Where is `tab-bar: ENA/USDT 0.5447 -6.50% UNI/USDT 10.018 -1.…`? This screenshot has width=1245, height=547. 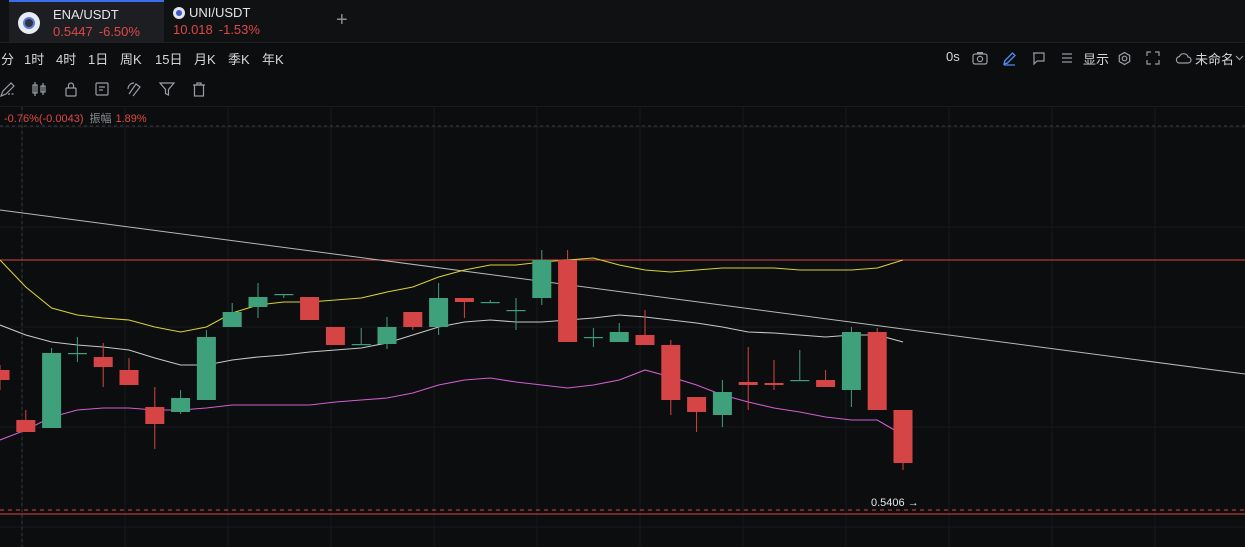 tab-bar: ENA/USDT 0.5447 -6.50% UNI/USDT 10.018 -1.… is located at coordinates (622, 21).